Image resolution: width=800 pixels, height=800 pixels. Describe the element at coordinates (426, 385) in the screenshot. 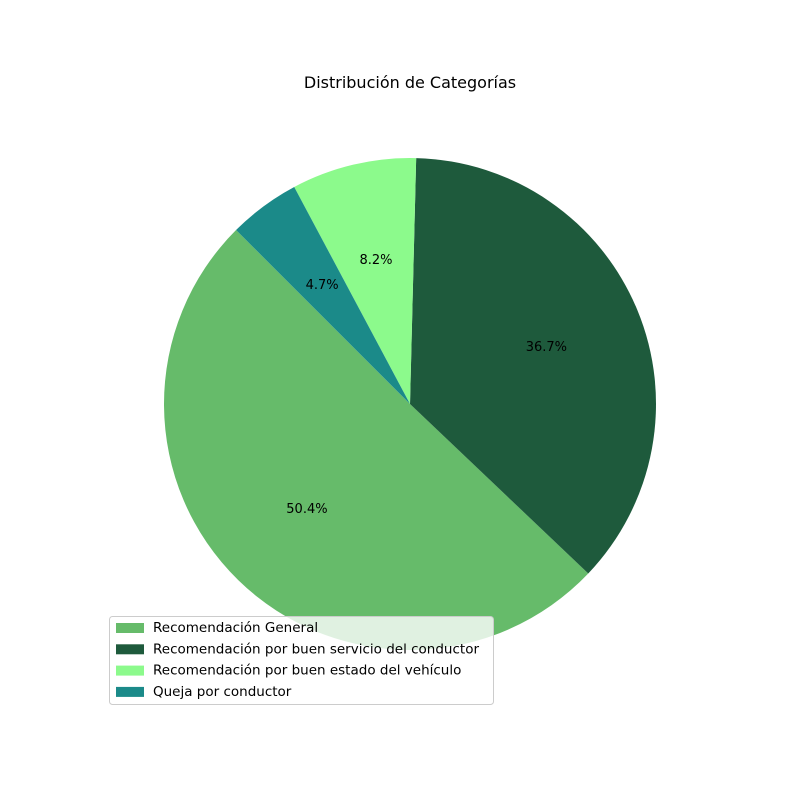

I see `pie-percent-labels: 50.4% 36.7% 8.2% 4.7%` at that location.